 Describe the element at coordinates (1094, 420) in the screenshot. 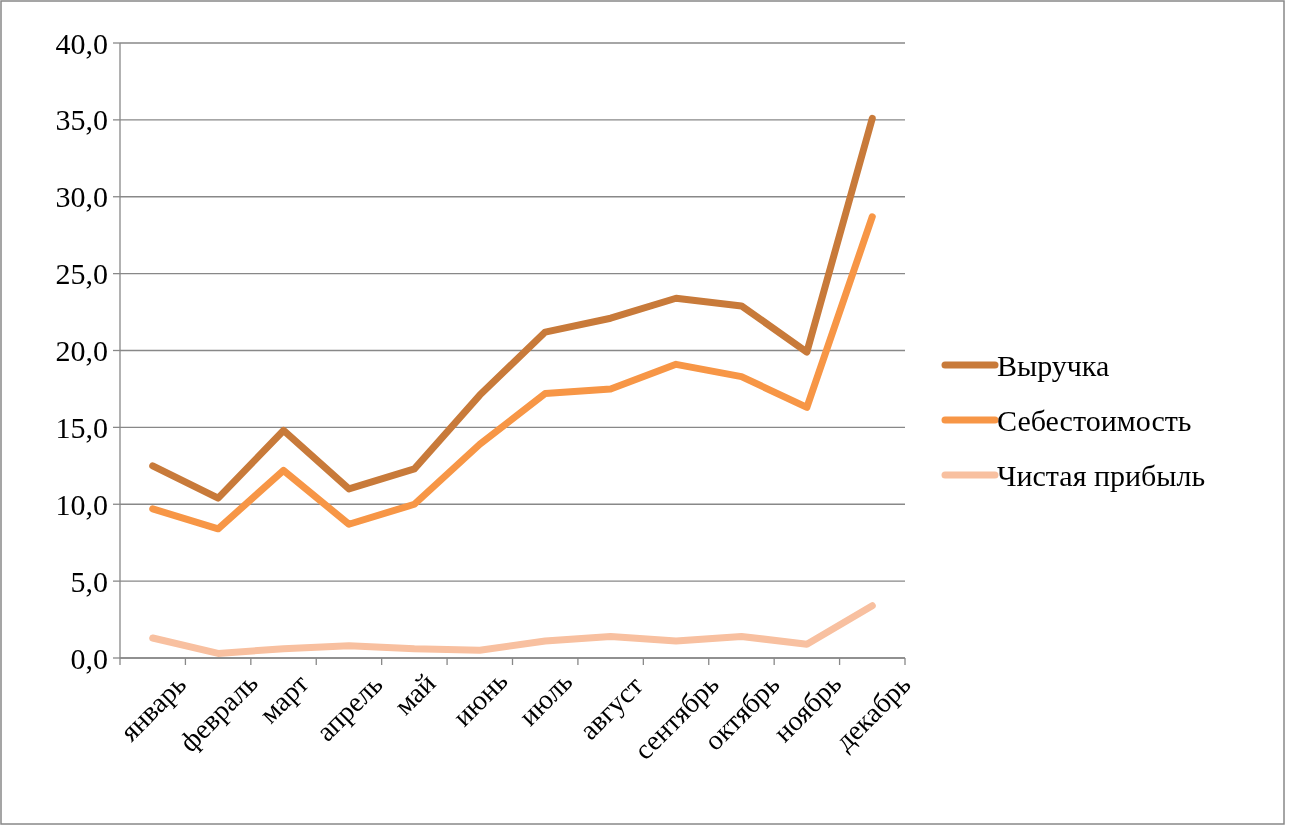

I see `legend-label: Себестоимость` at that location.